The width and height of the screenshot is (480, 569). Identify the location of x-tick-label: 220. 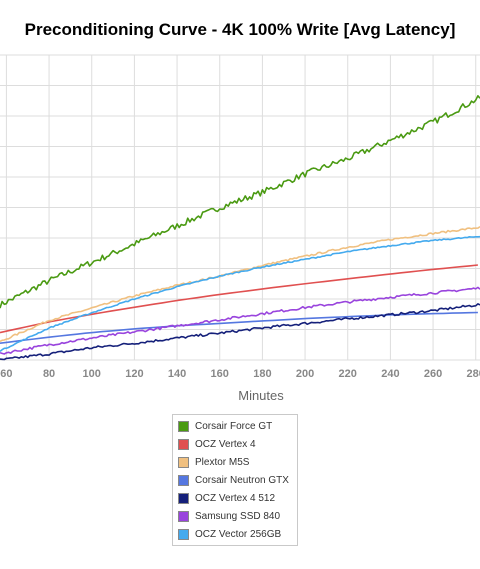
(348, 374).